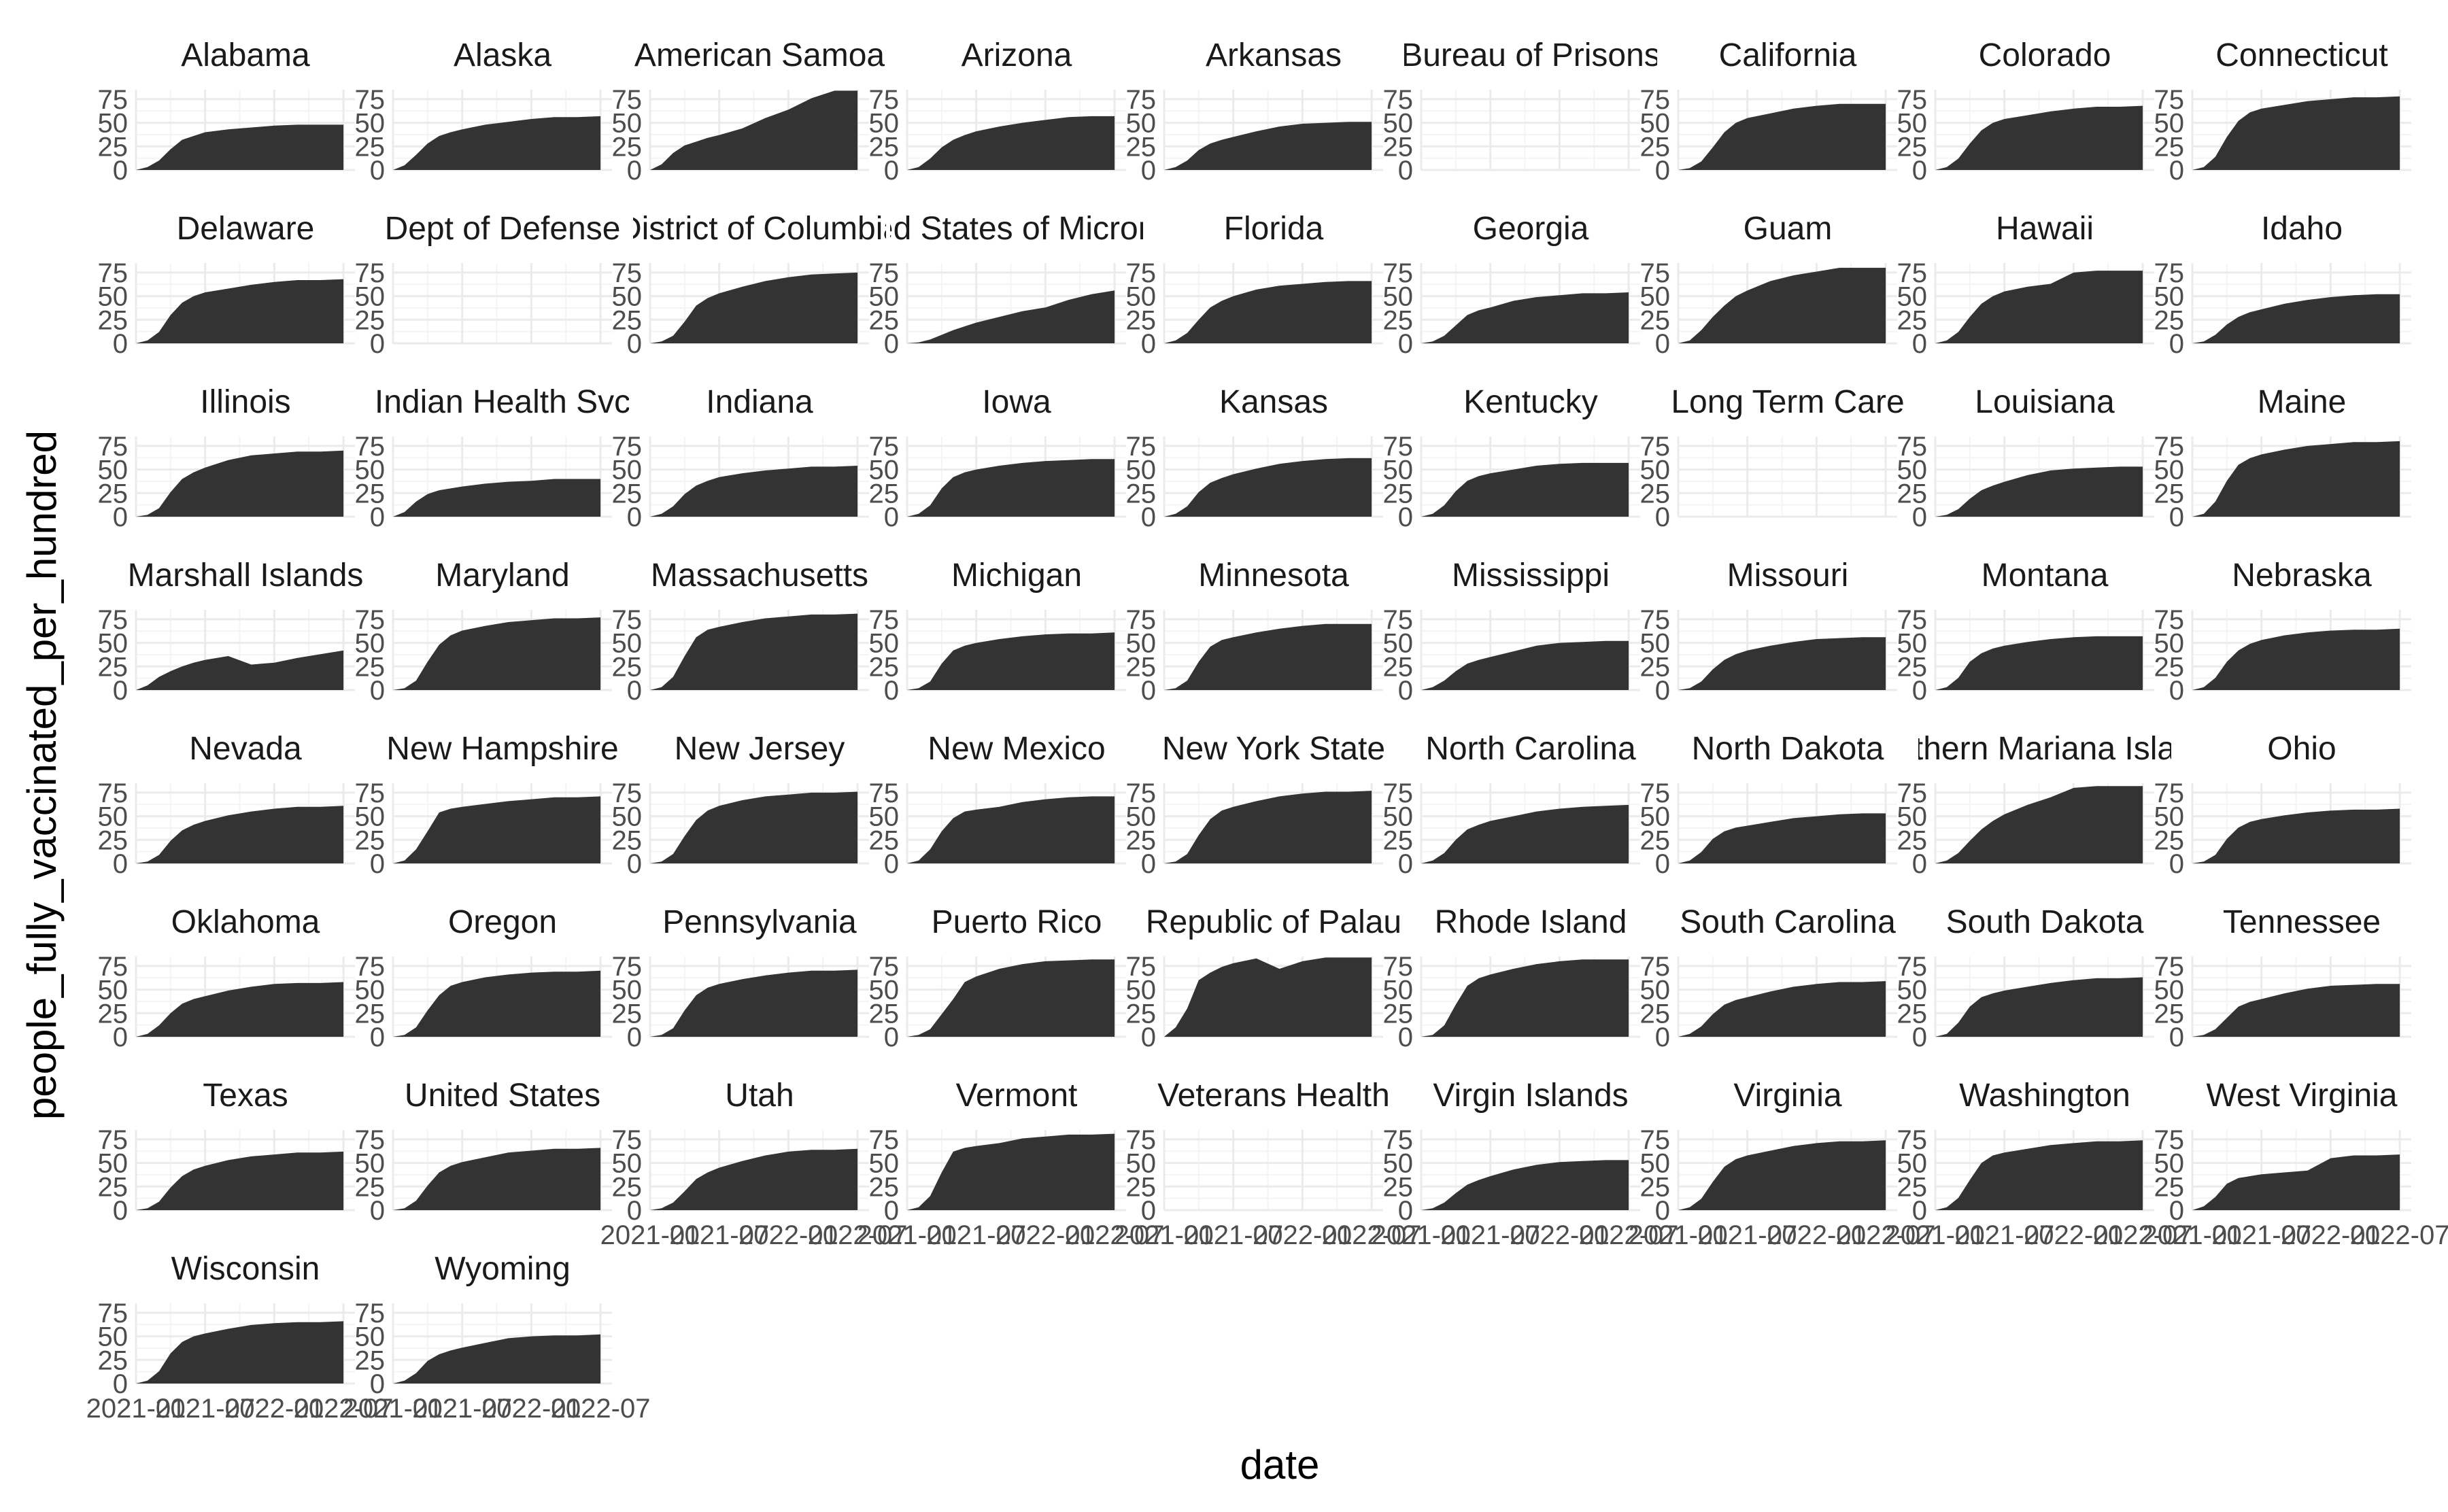  I want to click on facet-title: District of Columbia, so click(760, 229).